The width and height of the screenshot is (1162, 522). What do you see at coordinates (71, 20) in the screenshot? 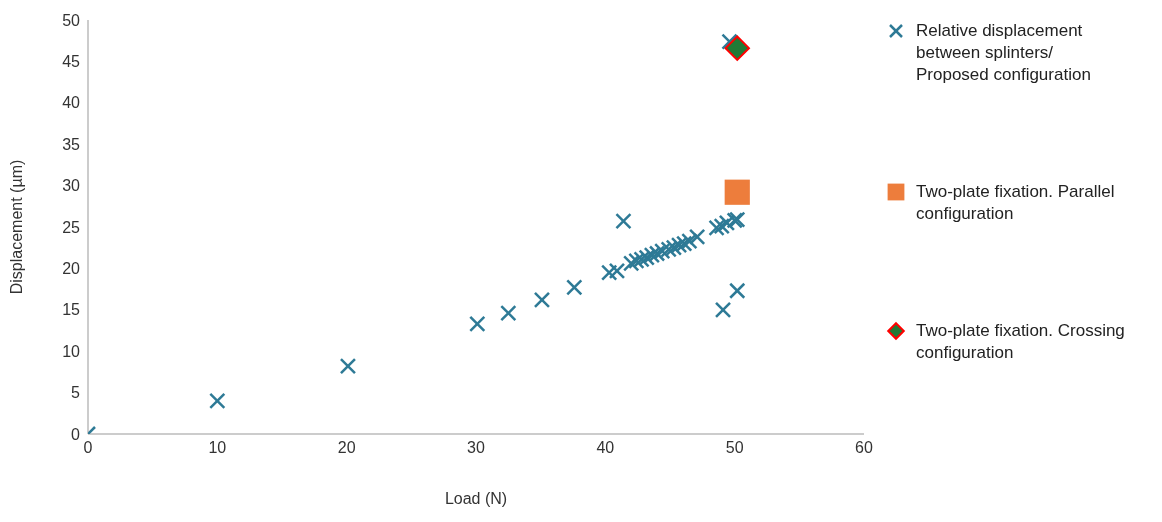
I see `y-tick-label: 50` at bounding box center [71, 20].